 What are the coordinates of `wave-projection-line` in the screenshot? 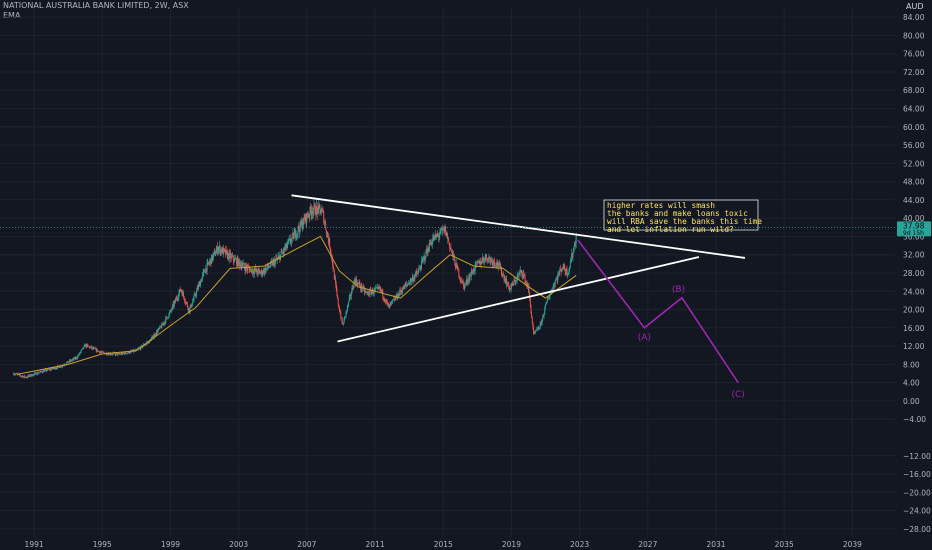 It's located at (658, 311).